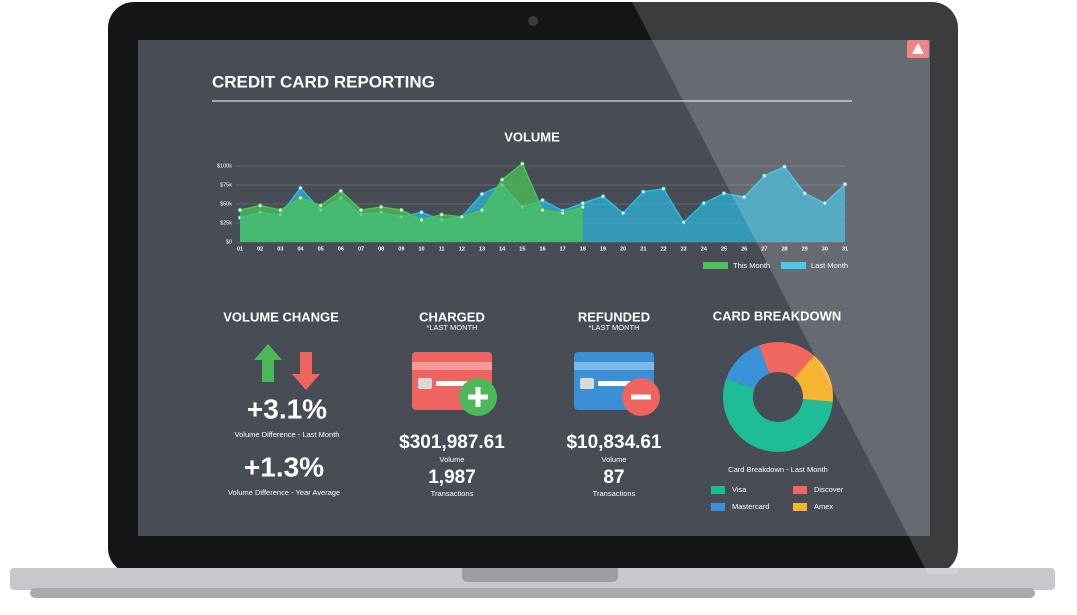 This screenshot has height=615, width=1077. What do you see at coordinates (829, 265) in the screenshot?
I see `legend-label: Last Month` at bounding box center [829, 265].